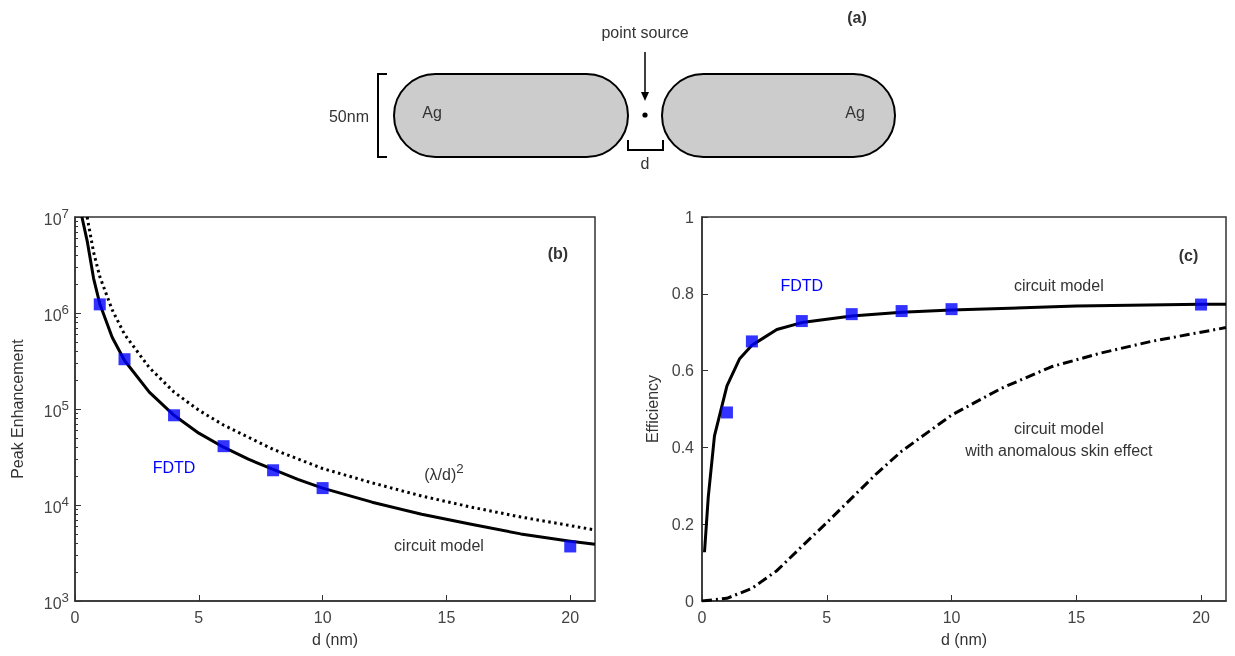 Image resolution: width=1235 pixels, height=656 pixels. I want to click on y-tick-label: 1, so click(690, 217).